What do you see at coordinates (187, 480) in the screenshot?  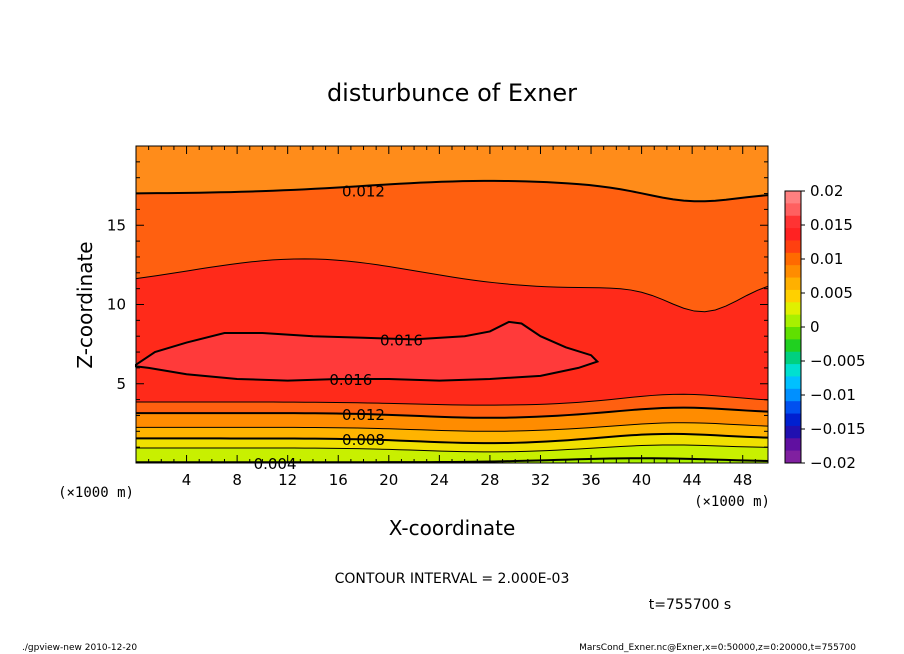 I see `x-tick-label: 4` at bounding box center [187, 480].